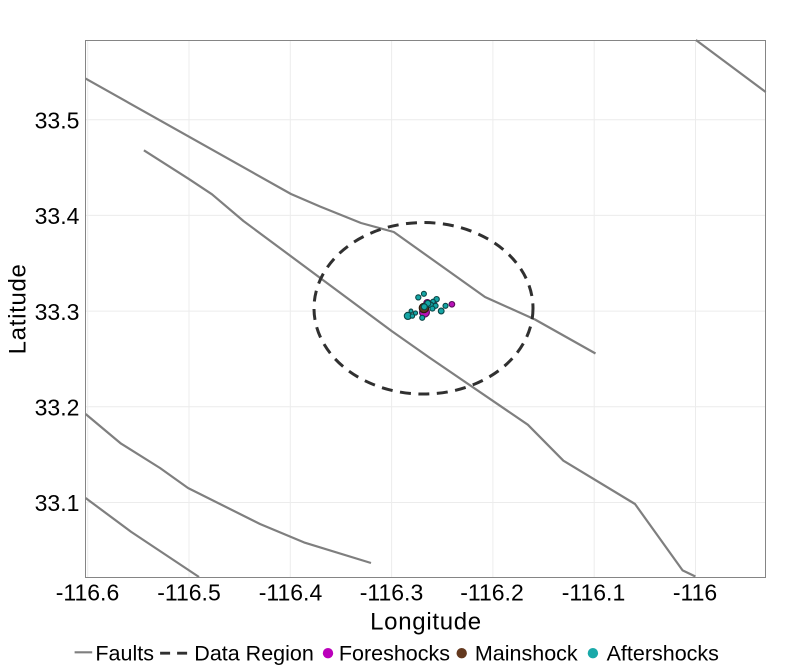 The height and width of the screenshot is (668, 800). What do you see at coordinates (57, 216) in the screenshot?
I see `svg-text: 33.4` at bounding box center [57, 216].